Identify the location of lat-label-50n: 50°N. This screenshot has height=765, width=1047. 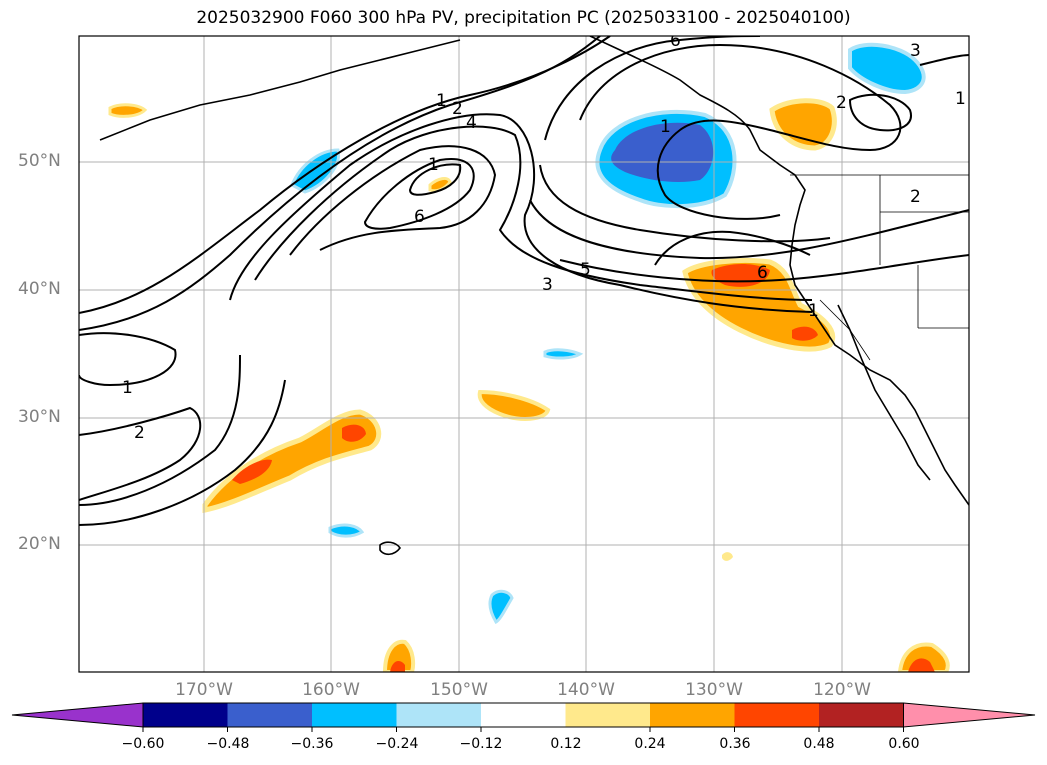
(39, 161).